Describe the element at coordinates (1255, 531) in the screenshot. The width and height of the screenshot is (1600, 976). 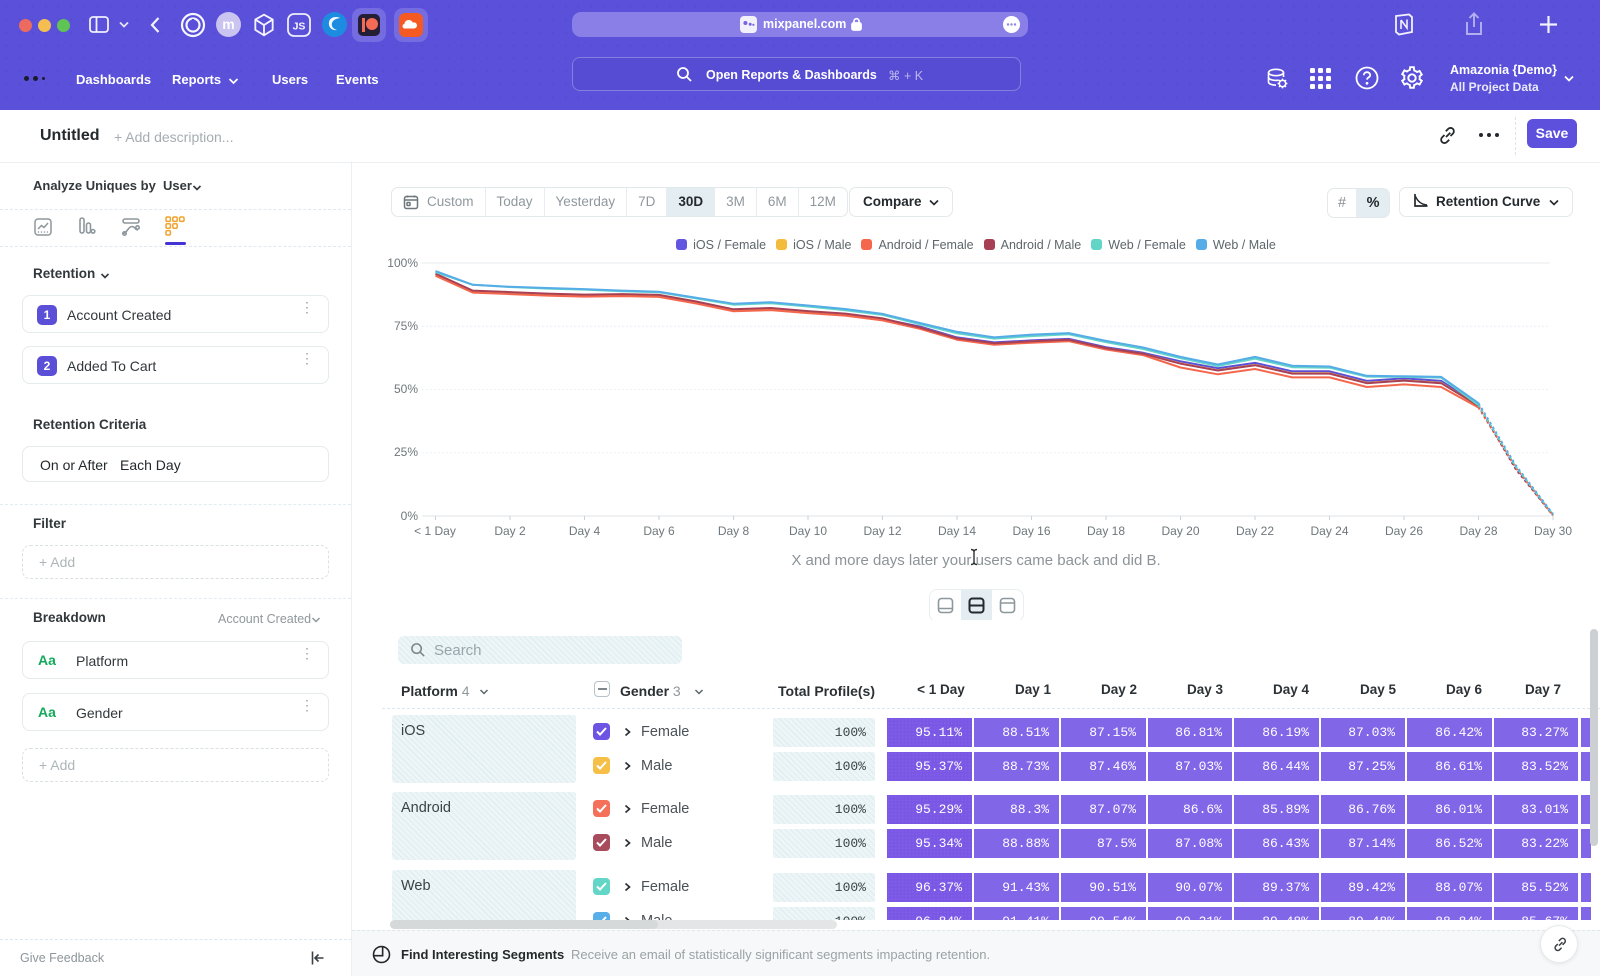
I see `svg-text: Day 22` at that location.